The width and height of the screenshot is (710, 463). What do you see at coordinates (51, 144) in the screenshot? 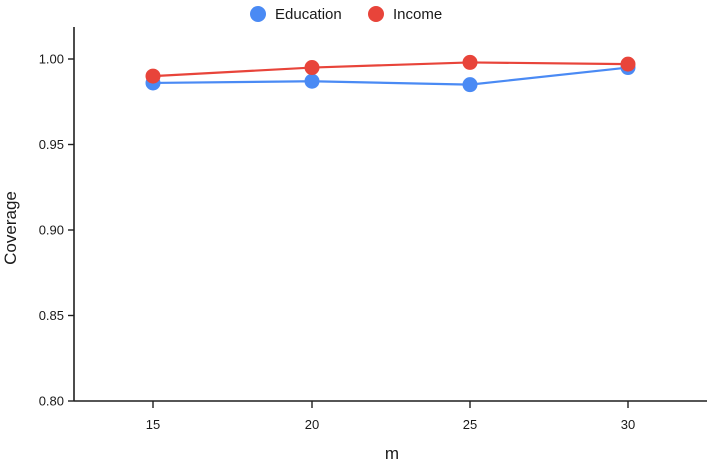
I see `y-tick-label: 0.95` at bounding box center [51, 144].